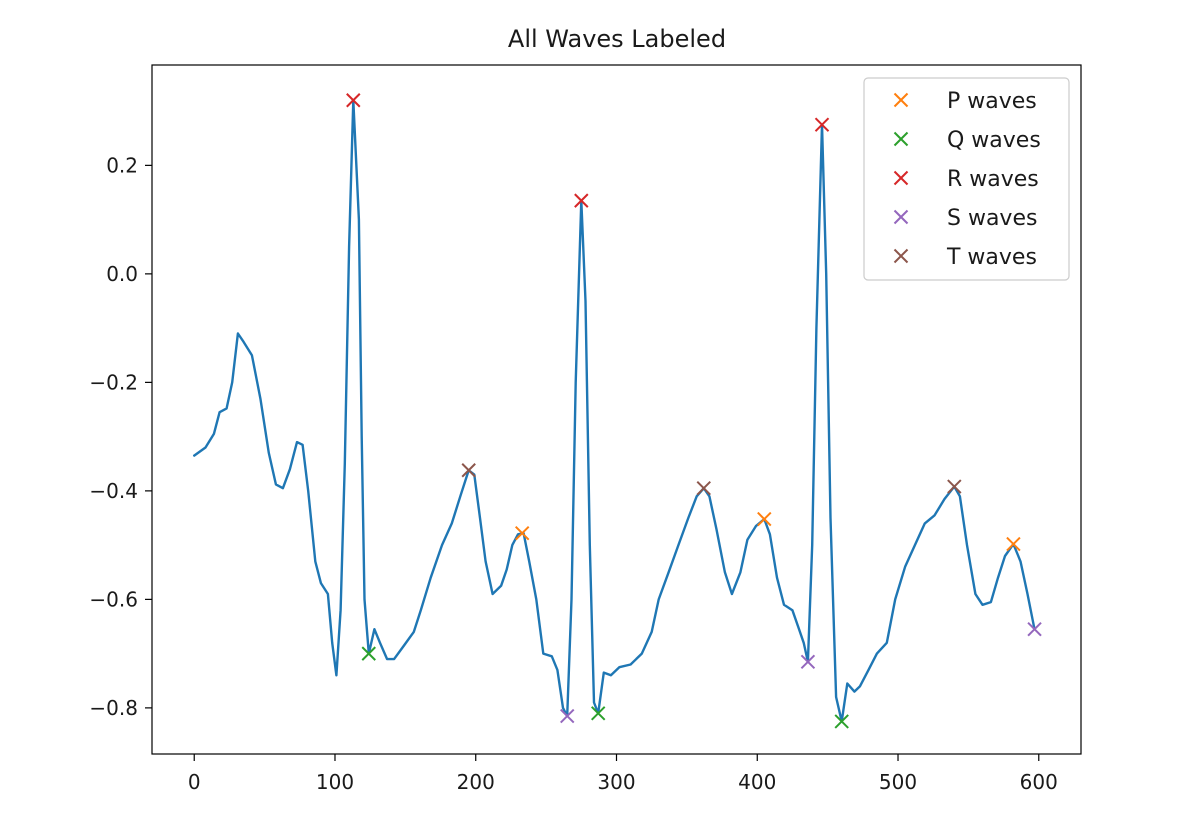 The width and height of the screenshot is (1200, 824). I want to click on x-tick-label: 0, so click(194, 782).